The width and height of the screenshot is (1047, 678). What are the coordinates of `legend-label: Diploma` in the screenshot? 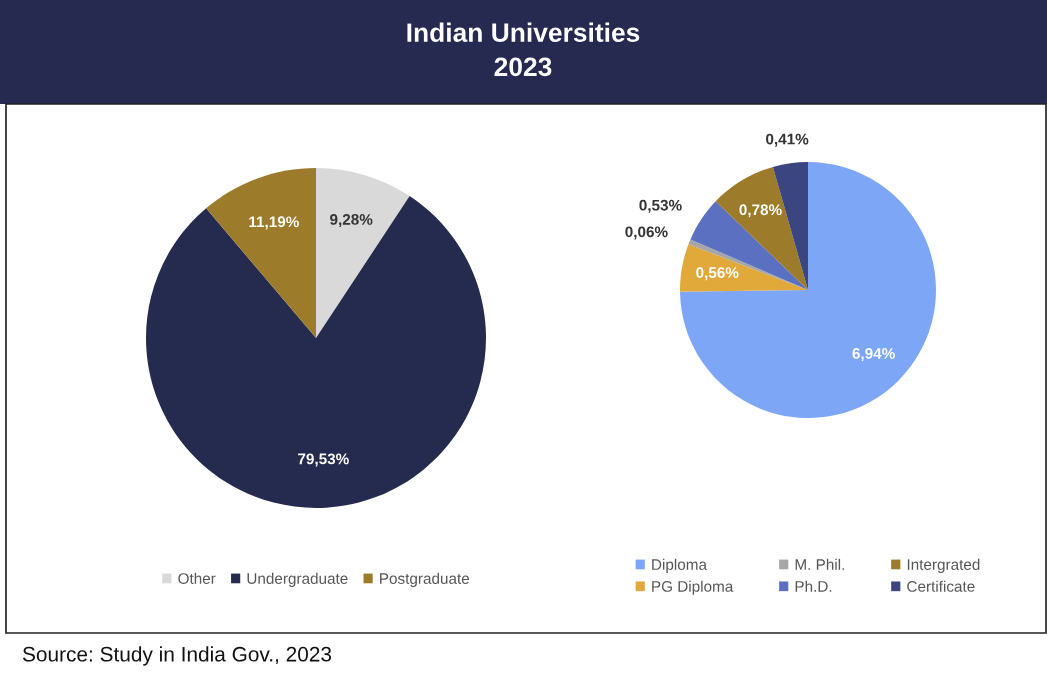 It's located at (679, 565).